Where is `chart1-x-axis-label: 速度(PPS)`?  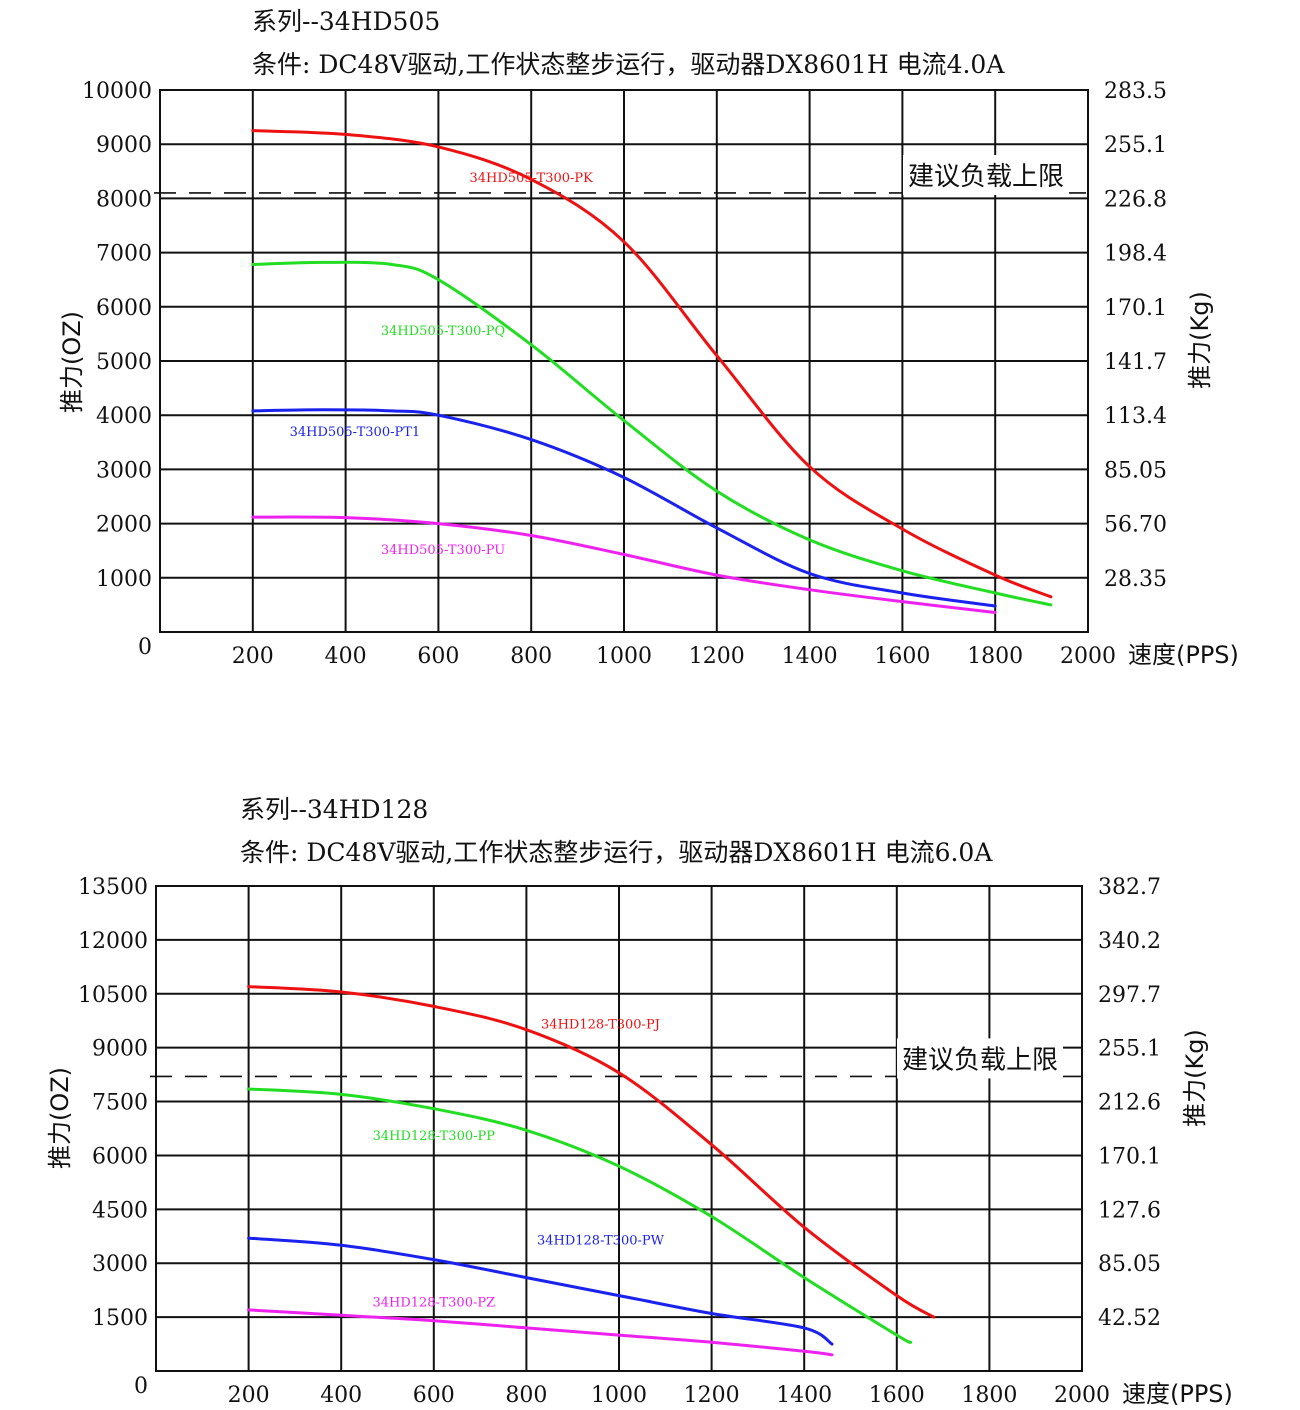
chart1-x-axis-label: 速度(PPS) is located at coordinates (1183, 655).